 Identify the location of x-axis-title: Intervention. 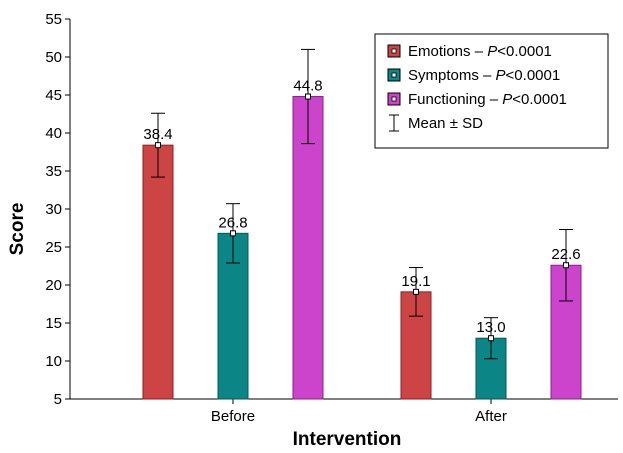
(347, 439).